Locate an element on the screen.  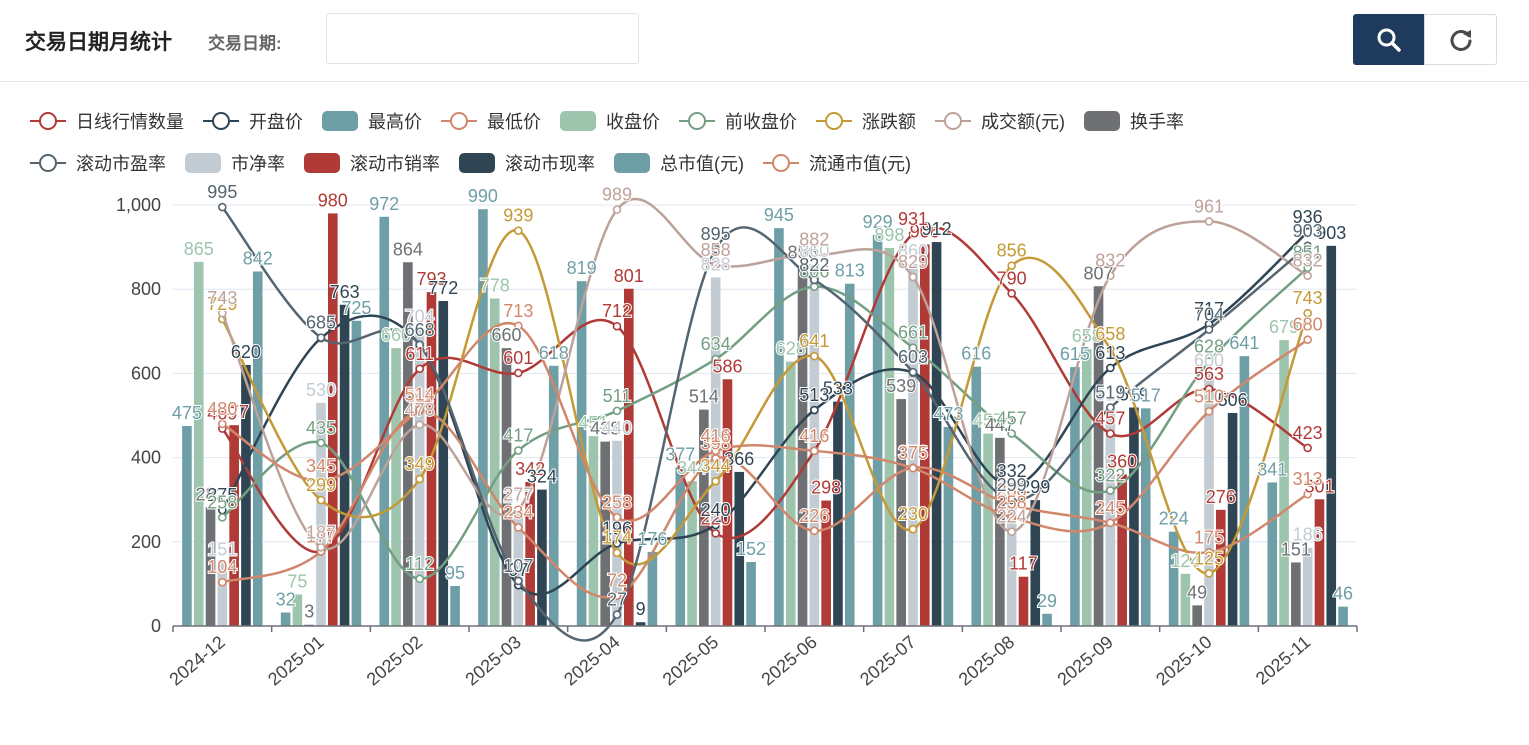
line-value-label: 829 is located at coordinates (913, 262).